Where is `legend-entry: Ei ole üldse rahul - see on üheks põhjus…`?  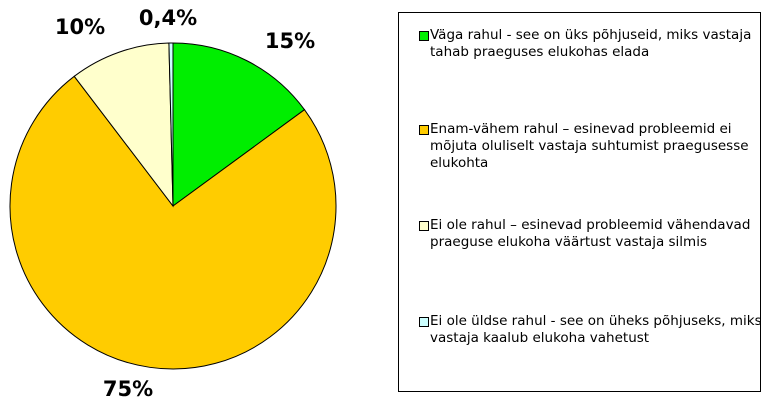 legend-entry: Ei ole üldse rahul - see on üheks põhjus… is located at coordinates (591, 330).